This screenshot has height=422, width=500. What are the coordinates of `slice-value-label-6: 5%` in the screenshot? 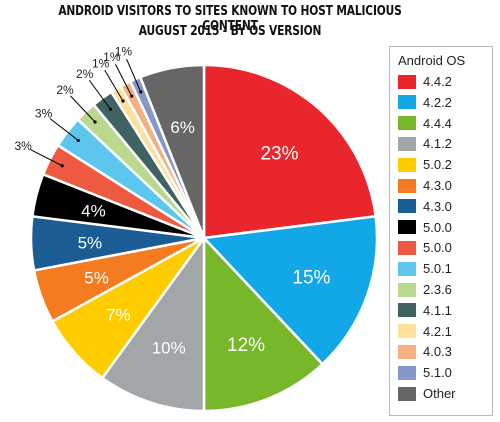 It's located at (96, 278).